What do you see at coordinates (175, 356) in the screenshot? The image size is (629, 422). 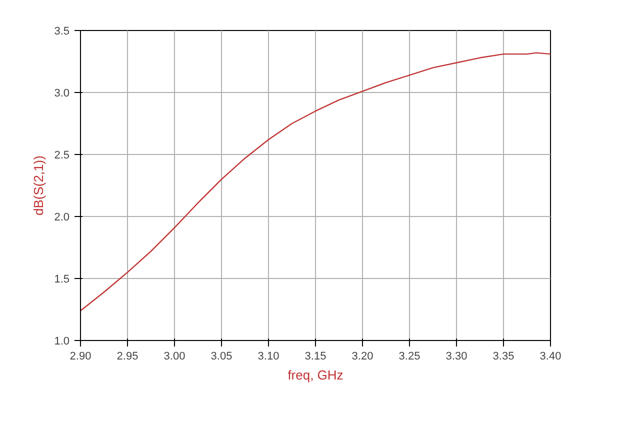 I see `x-tick-label: 3.00` at bounding box center [175, 356].